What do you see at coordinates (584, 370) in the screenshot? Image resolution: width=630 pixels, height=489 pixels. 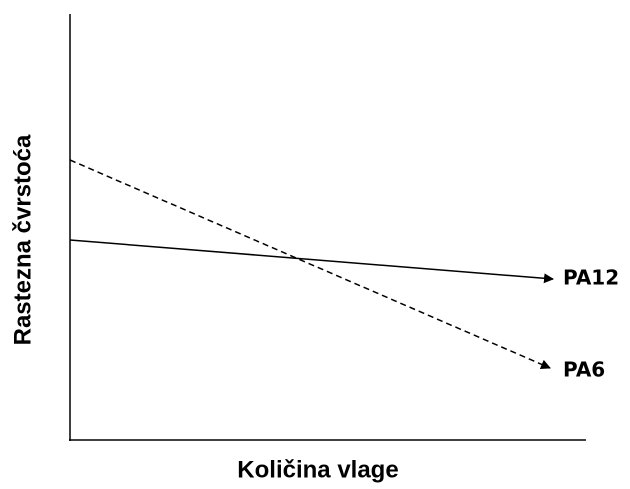 I see `line-label: PA6` at bounding box center [584, 370].